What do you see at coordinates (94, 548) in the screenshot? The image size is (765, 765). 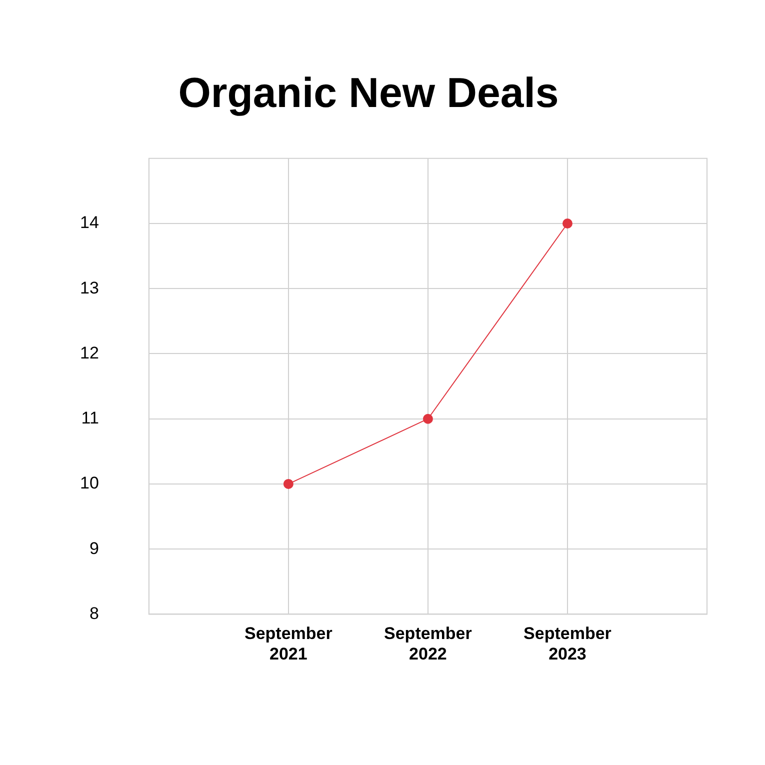 I see `y-tick-label: 9` at bounding box center [94, 548].